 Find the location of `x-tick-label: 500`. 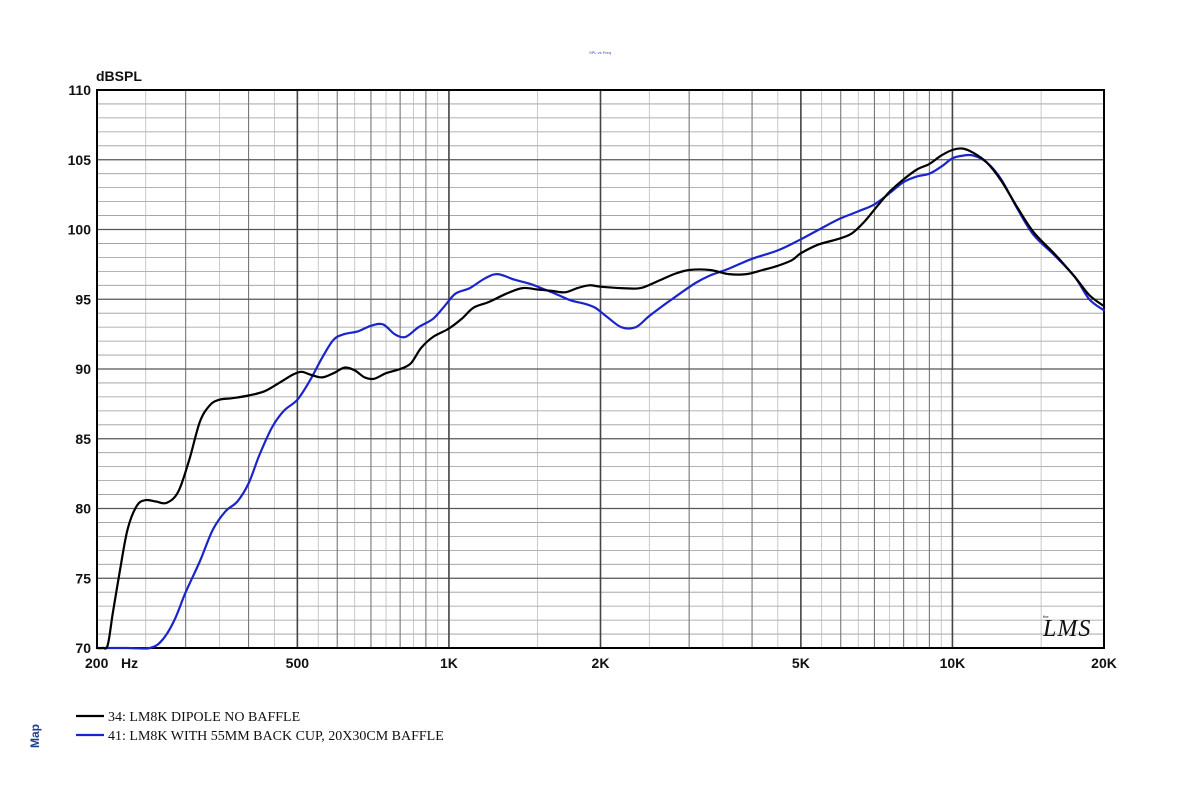

x-tick-label: 500 is located at coordinates (298, 663).